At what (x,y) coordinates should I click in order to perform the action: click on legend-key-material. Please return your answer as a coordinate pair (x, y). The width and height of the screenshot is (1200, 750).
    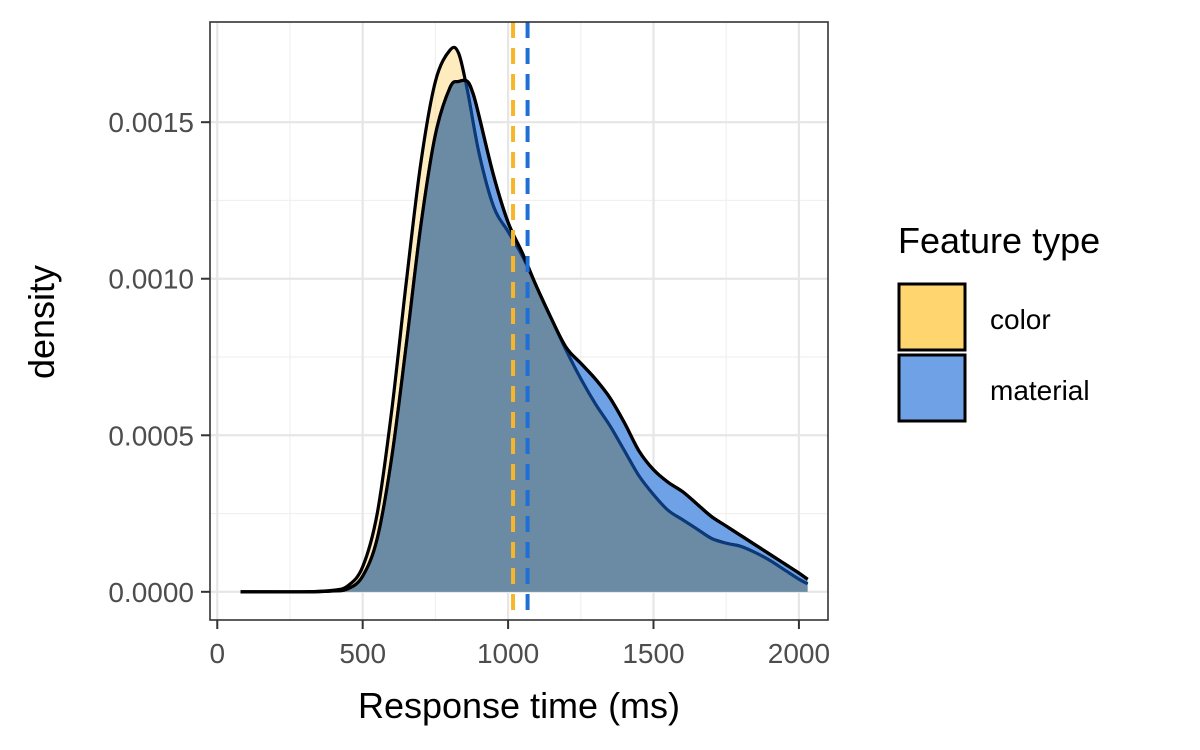
    Looking at the image, I should click on (932, 388).